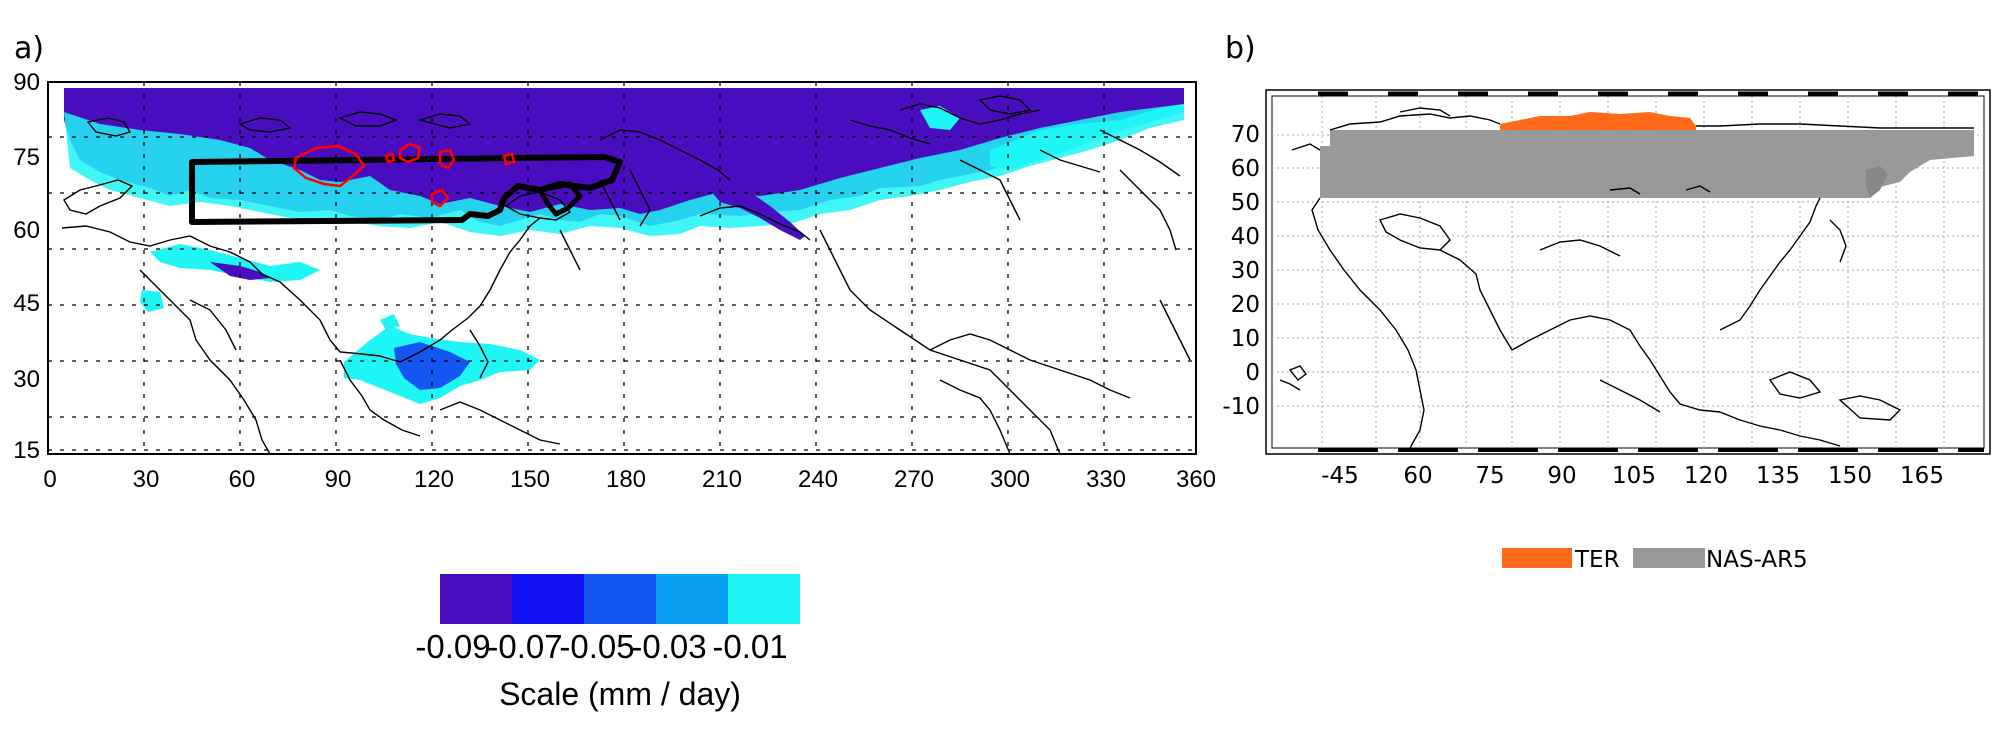 Image resolution: width=2000 pixels, height=750 pixels. I want to click on y-tick: 15, so click(26, 450).